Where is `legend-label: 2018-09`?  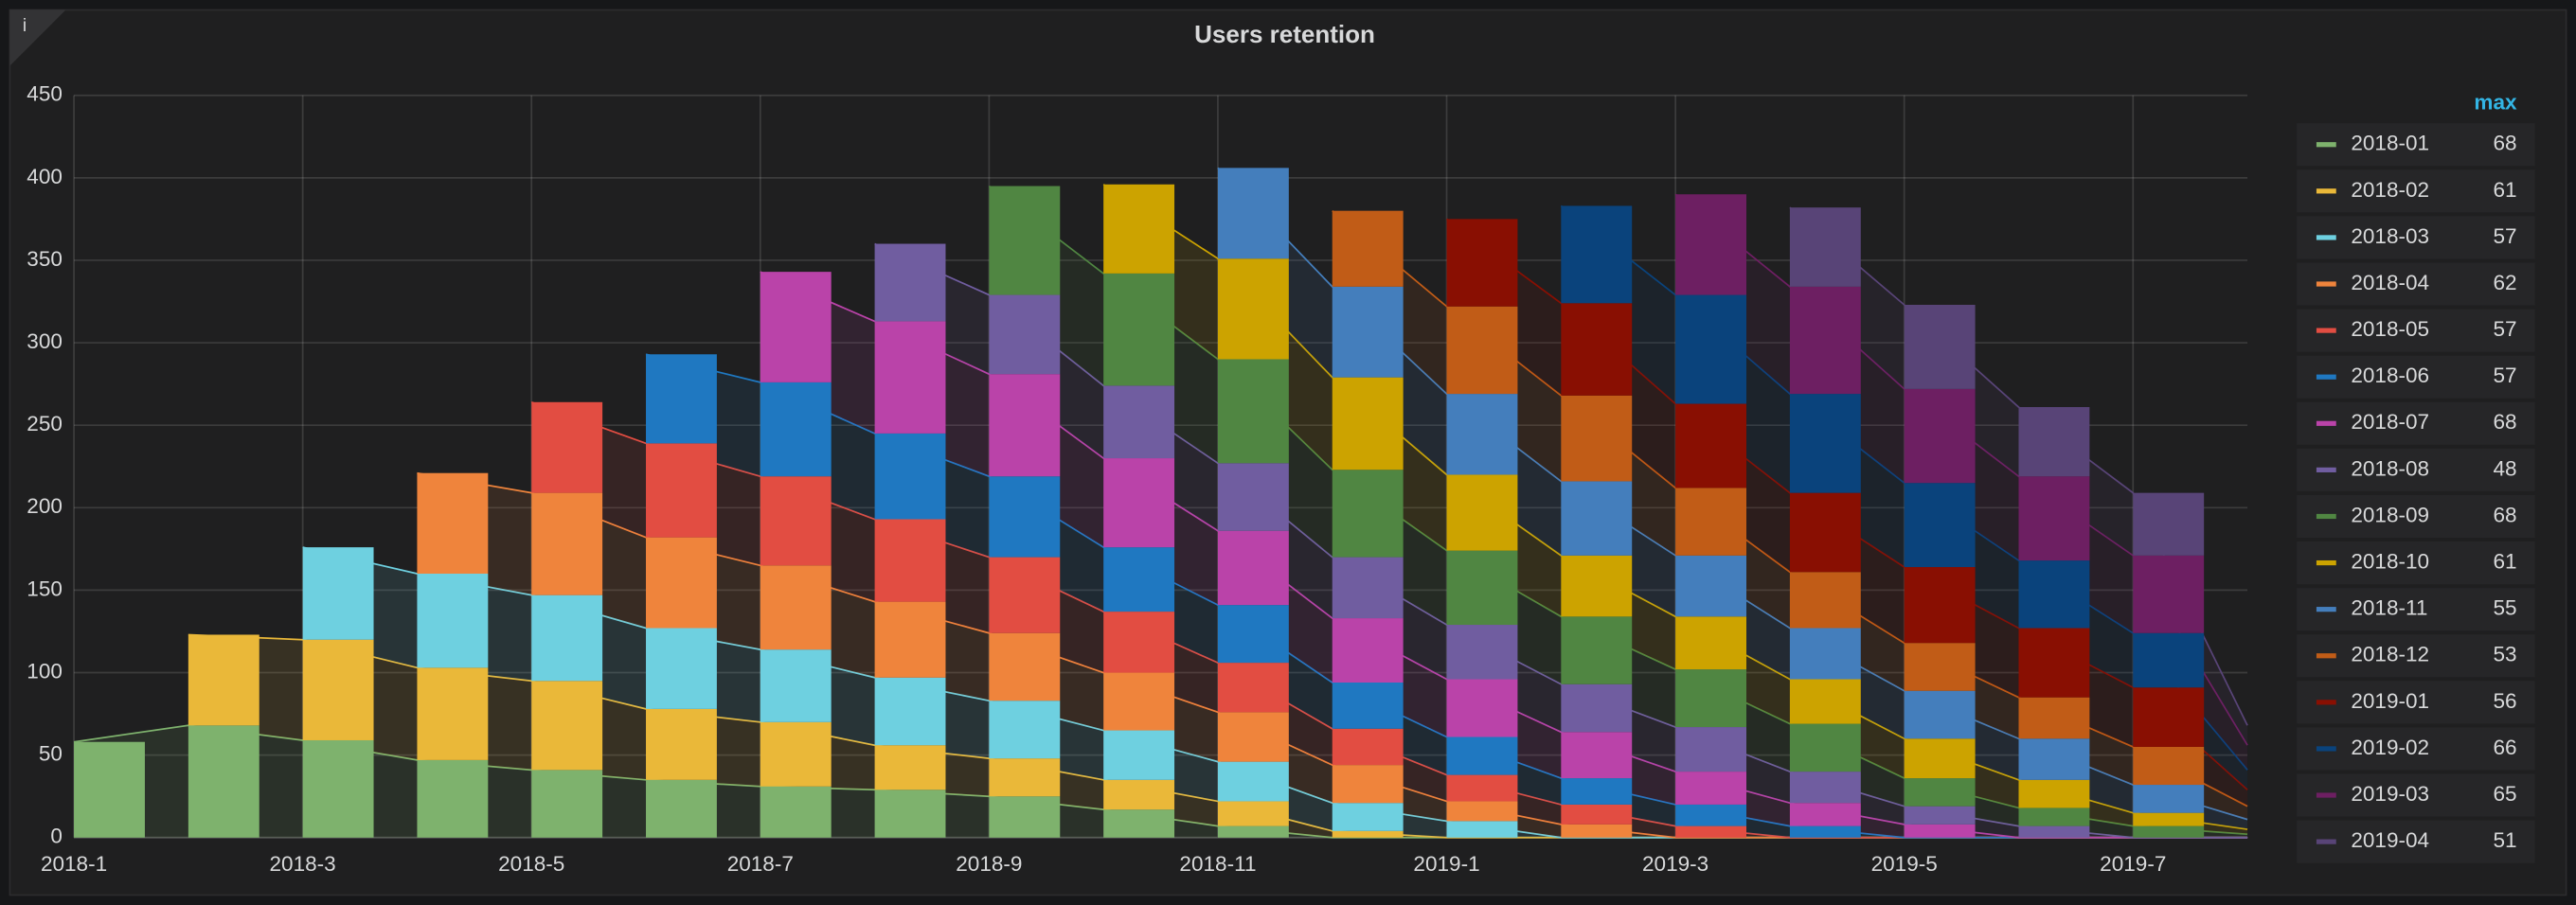
legend-label: 2018-09 is located at coordinates (2390, 515).